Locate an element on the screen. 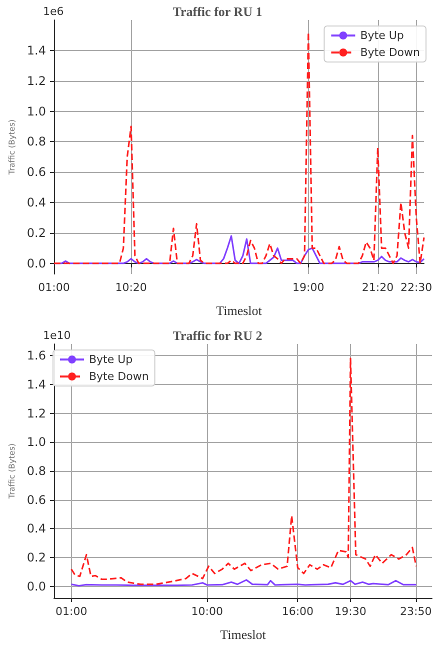 The height and width of the screenshot is (648, 435). x-tick-label: 21:20 is located at coordinates (378, 287).